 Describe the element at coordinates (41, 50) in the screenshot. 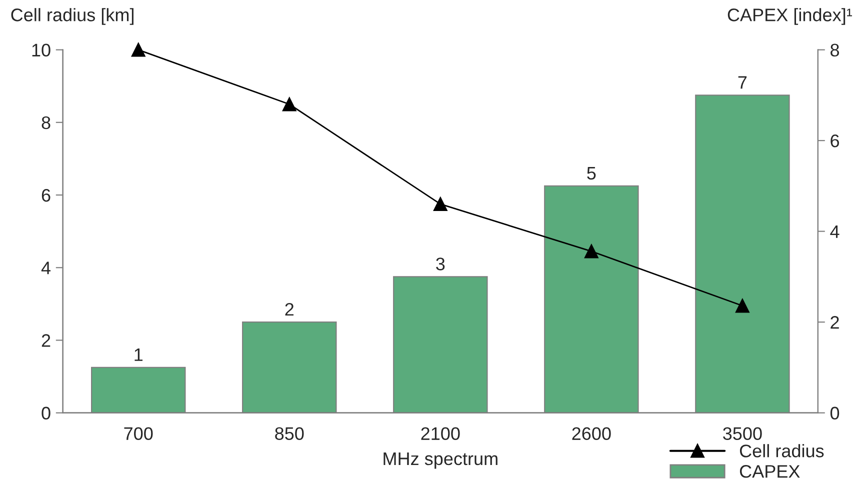

I see `y-tick-label: 10` at that location.